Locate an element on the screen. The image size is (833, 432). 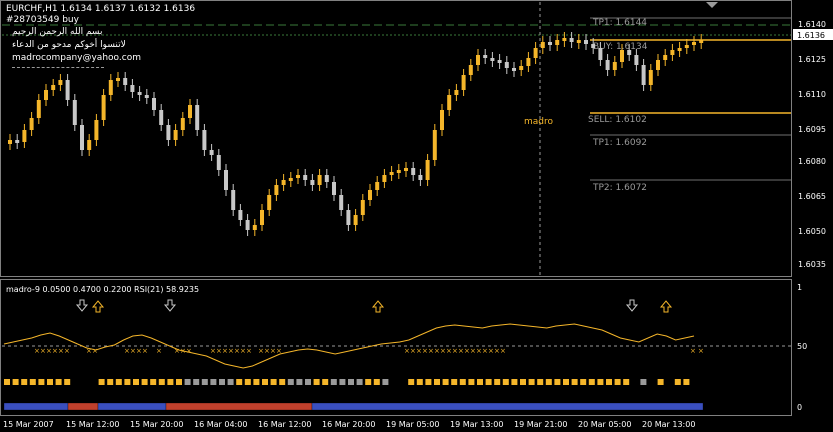
indicator-tick-label: 50 is located at coordinates (802, 346).